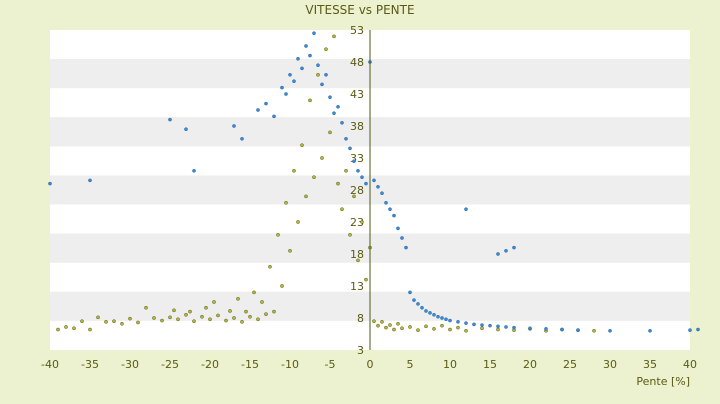 The image size is (720, 404). Describe the element at coordinates (357, 158) in the screenshot. I see `y-tick-label: 33` at that location.